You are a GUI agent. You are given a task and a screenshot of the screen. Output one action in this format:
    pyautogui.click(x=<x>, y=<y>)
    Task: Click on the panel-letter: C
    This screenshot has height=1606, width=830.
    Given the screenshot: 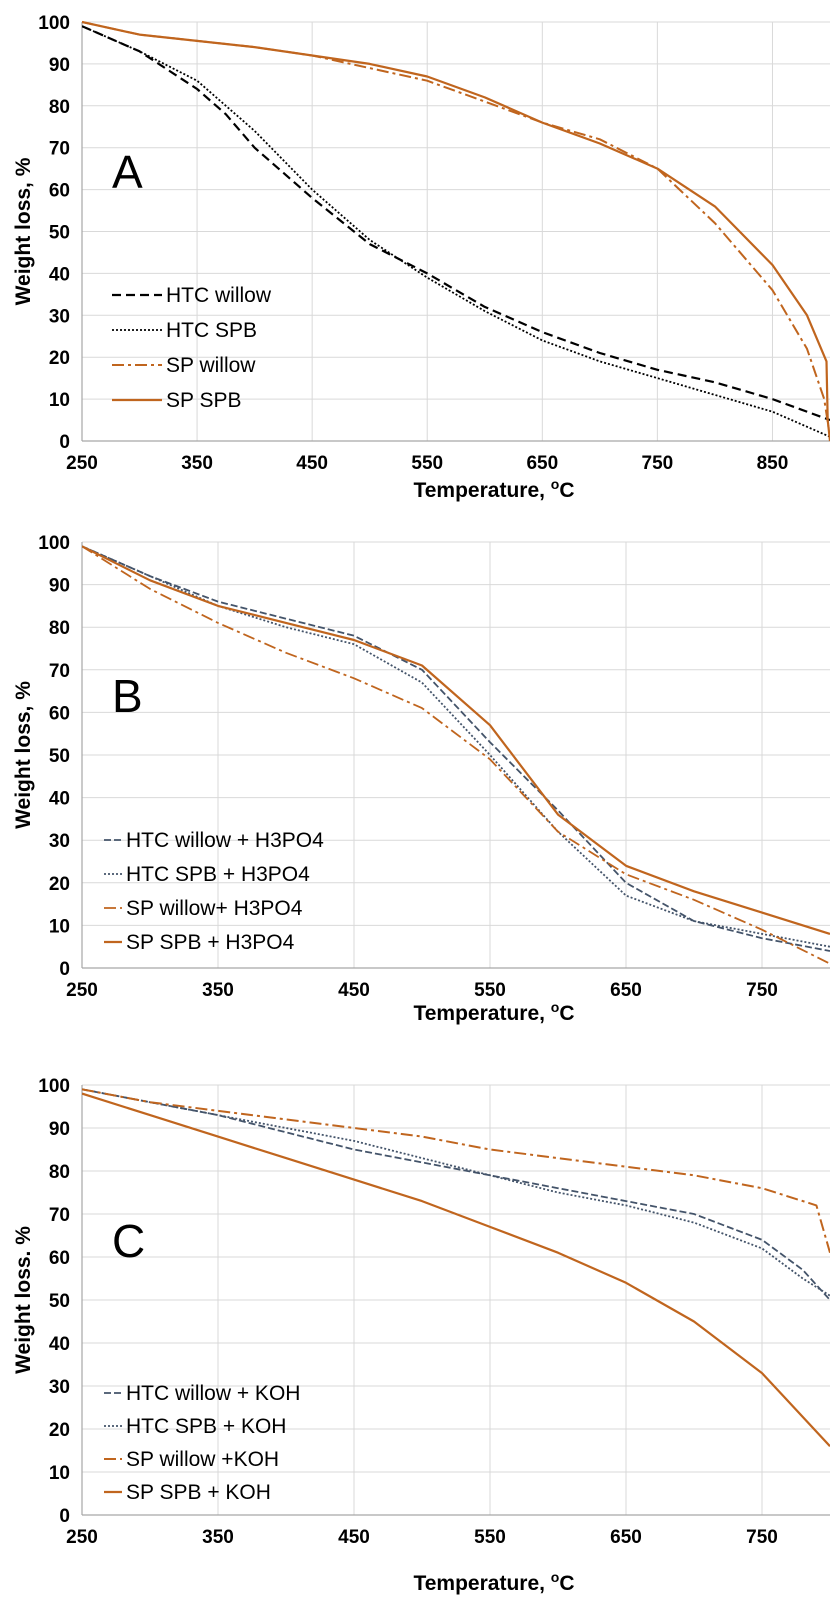 What is the action you would take?
    pyautogui.click(x=128, y=1241)
    